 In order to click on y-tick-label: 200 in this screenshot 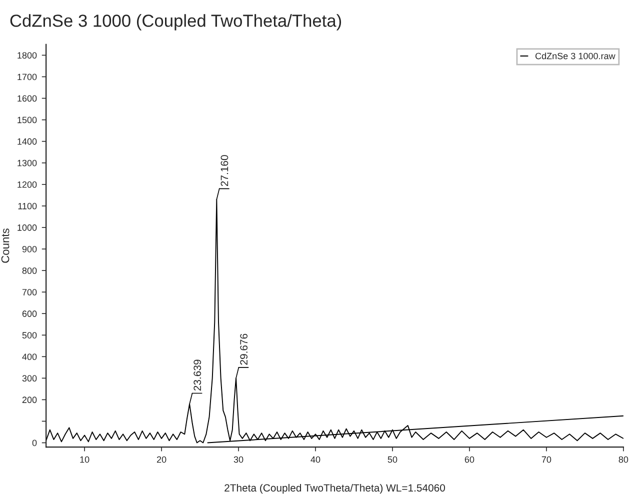, I will do `click(29, 400)`.